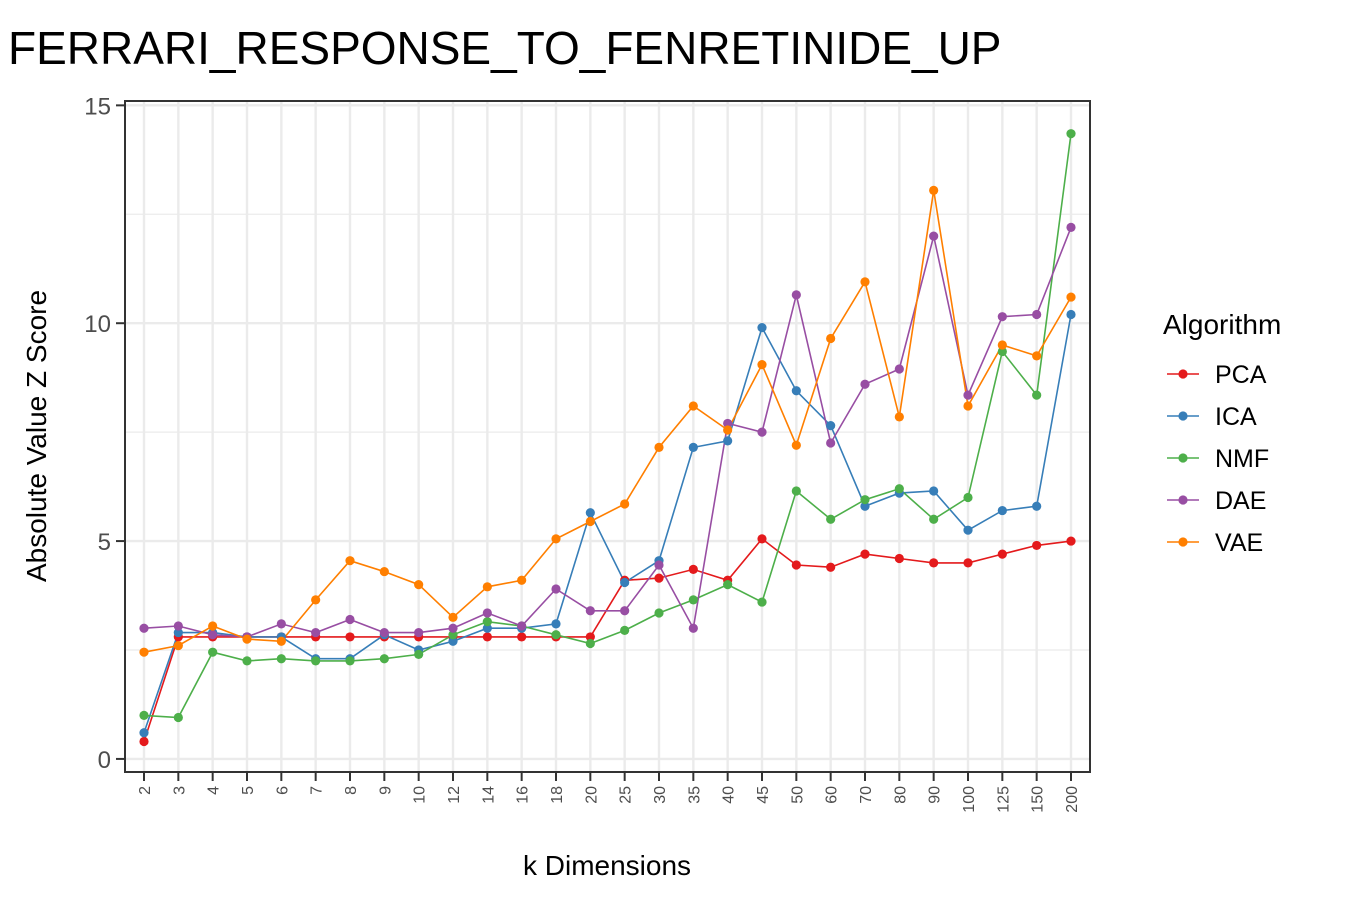 The height and width of the screenshot is (900, 1350). Describe the element at coordinates (607, 865) in the screenshot. I see `x-axis-title: k Dimensions` at that location.